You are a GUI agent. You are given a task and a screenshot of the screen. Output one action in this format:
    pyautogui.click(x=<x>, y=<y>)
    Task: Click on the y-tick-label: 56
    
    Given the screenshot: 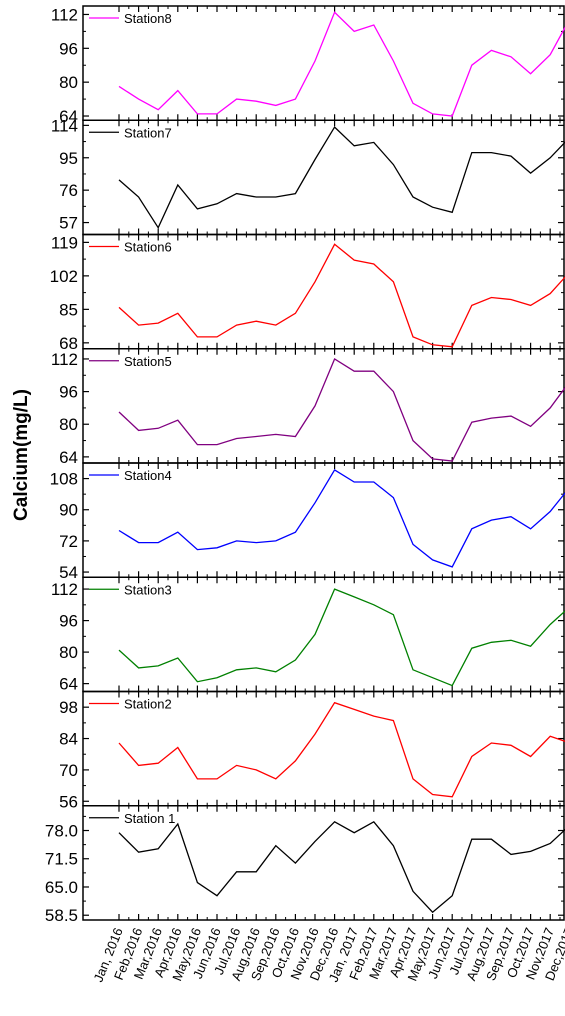 What is the action you would take?
    pyautogui.click(x=68, y=801)
    